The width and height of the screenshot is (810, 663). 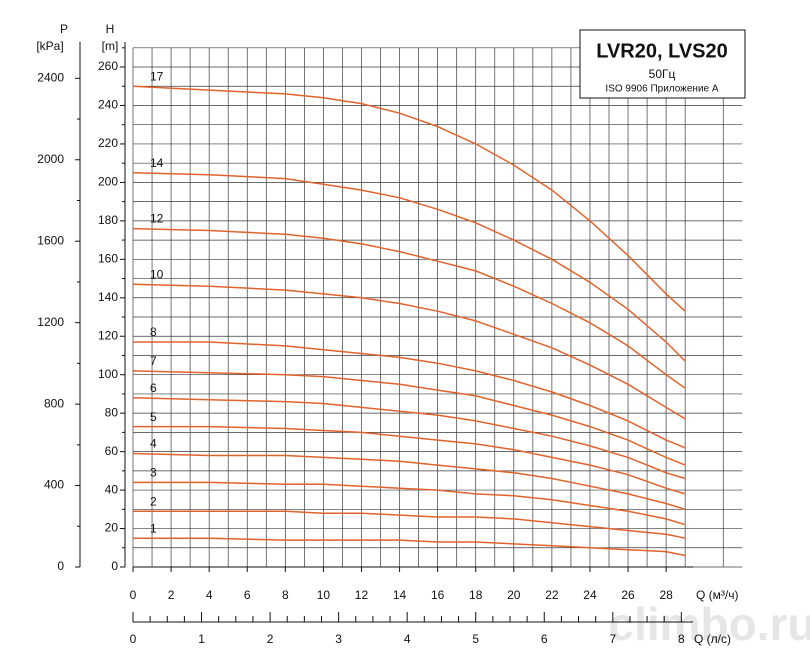 I want to click on curve-label: 10, so click(x=157, y=274).